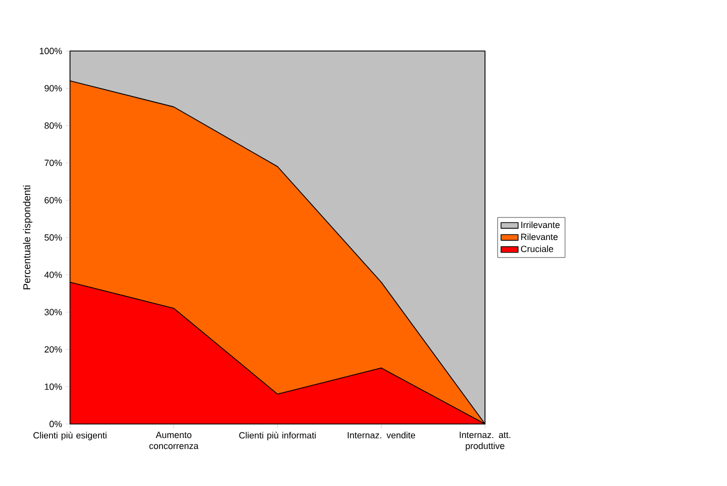 The height and width of the screenshot is (486, 727). What do you see at coordinates (277, 436) in the screenshot?
I see `x-tick-label: Clienti più informati` at bounding box center [277, 436].